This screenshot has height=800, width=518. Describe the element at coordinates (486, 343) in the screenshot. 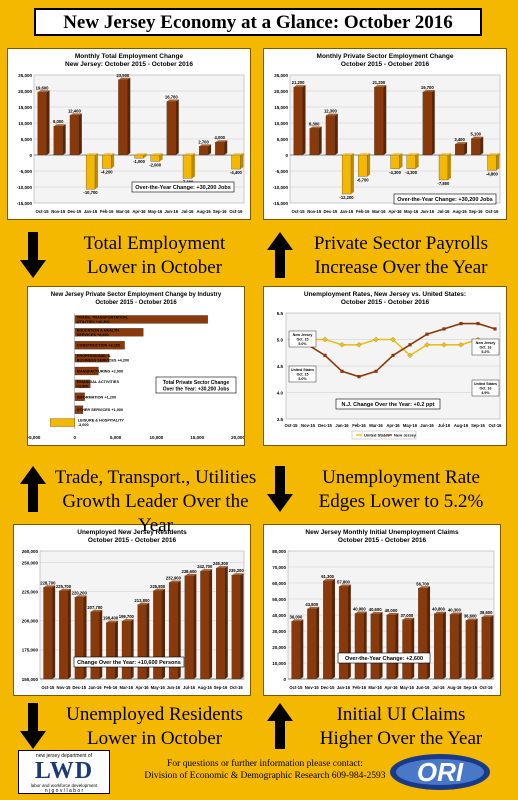

I see `annotation-text: New Jersey` at that location.